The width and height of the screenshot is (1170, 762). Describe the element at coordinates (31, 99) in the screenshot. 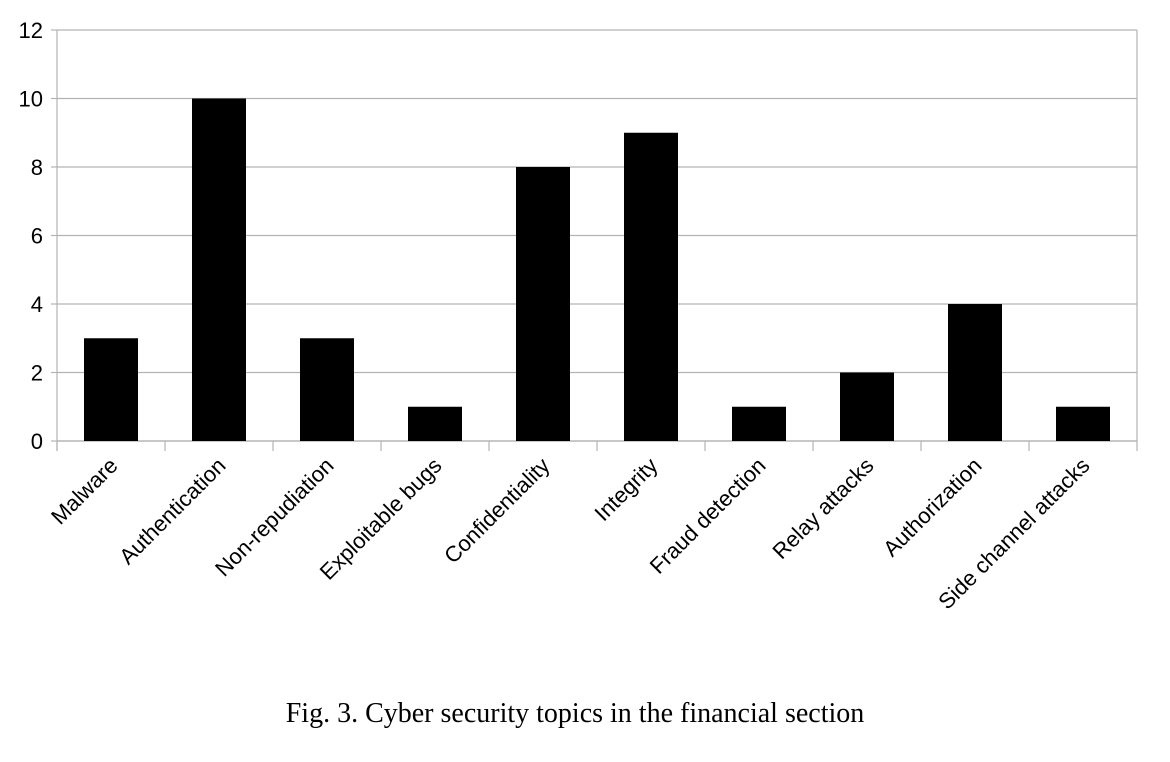

I see `y-tick-label: 10` at that location.